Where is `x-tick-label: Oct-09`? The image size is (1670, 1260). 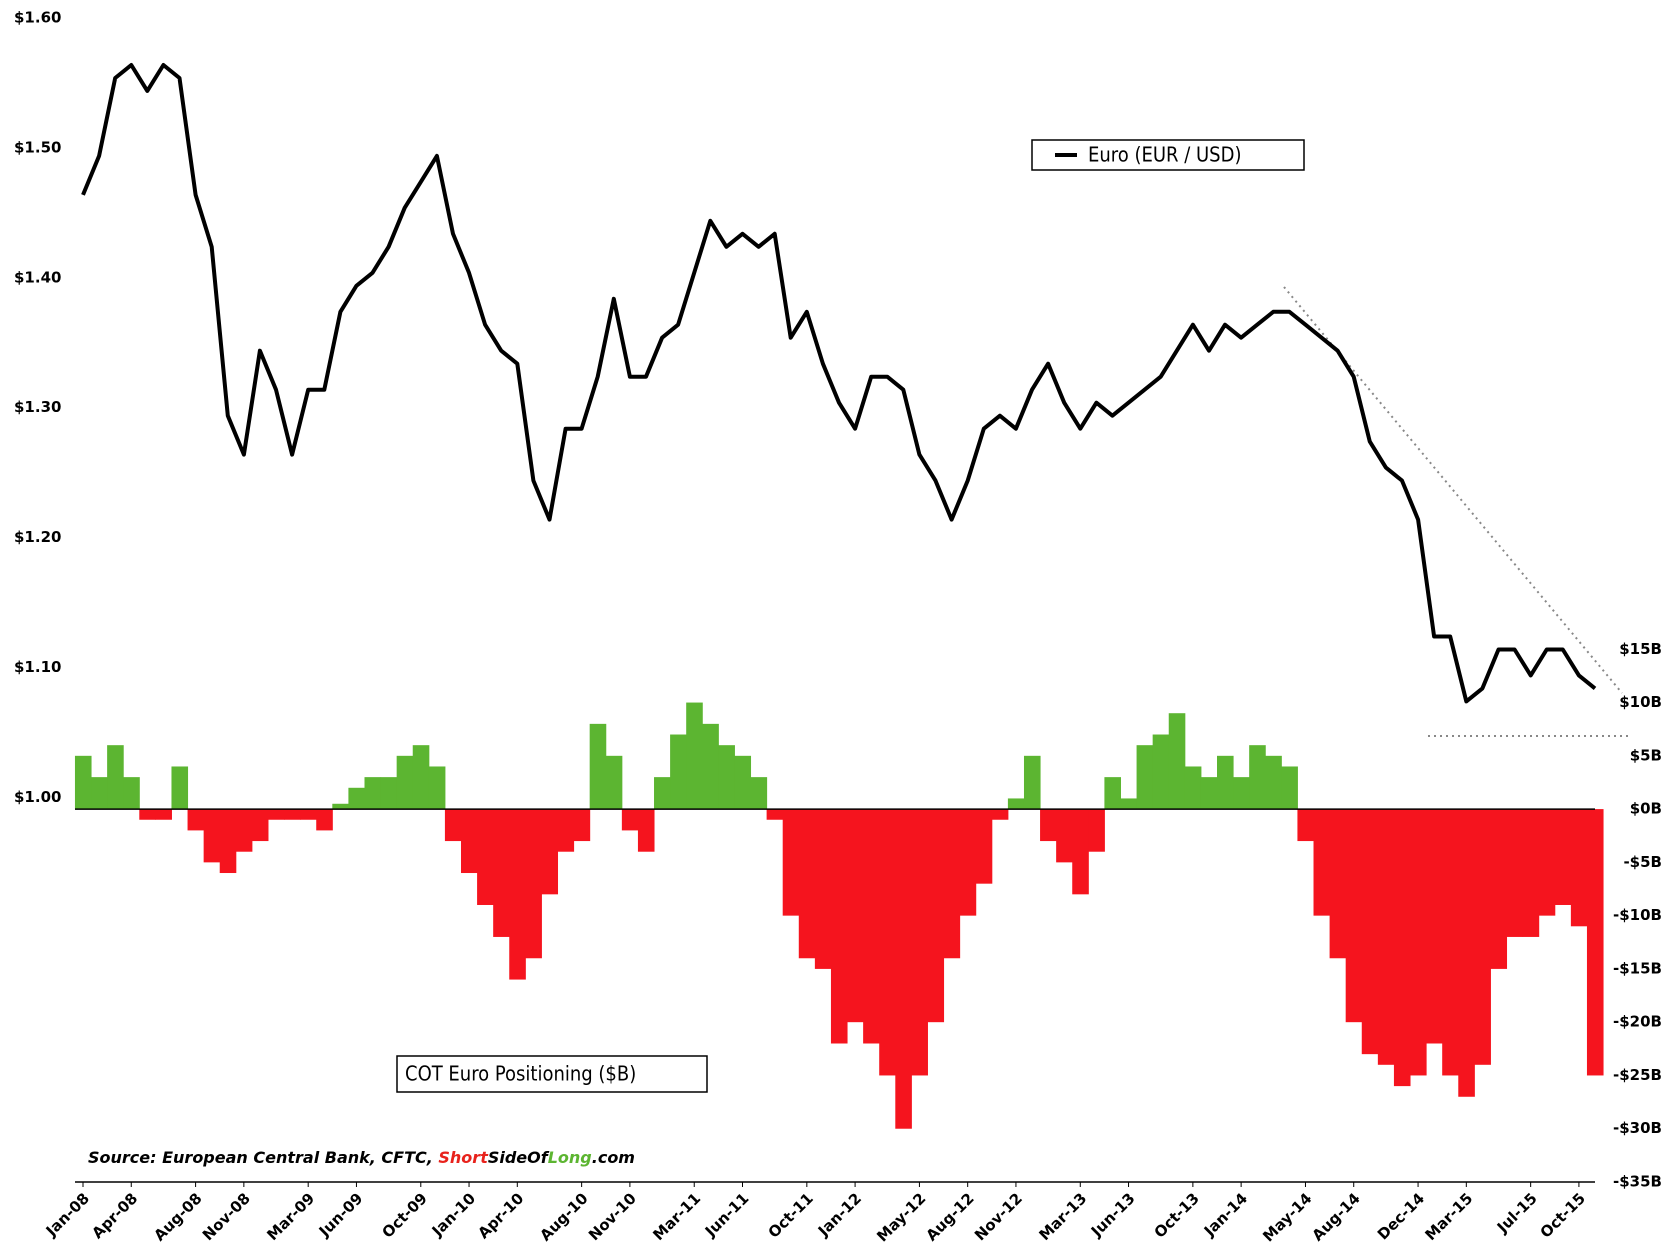
x-tick-label: Oct-09 is located at coordinates (405, 1215).